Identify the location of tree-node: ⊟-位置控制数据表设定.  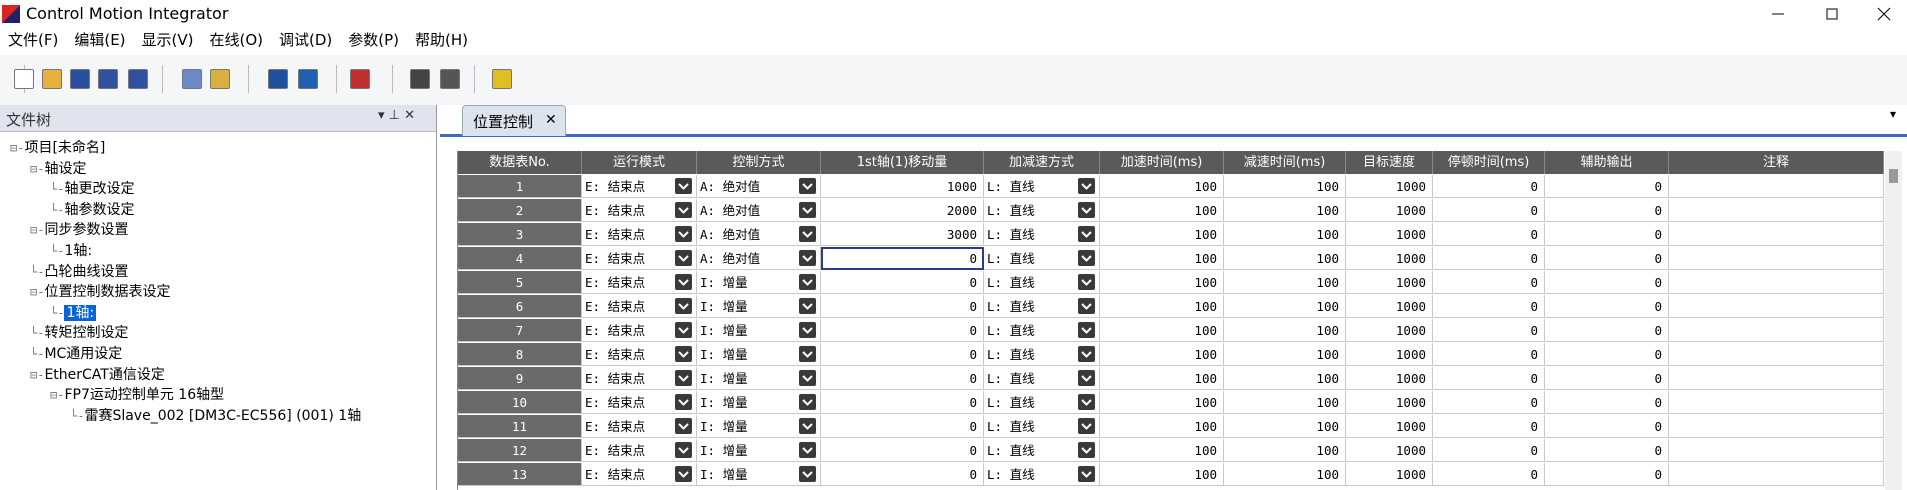
(180, 292).